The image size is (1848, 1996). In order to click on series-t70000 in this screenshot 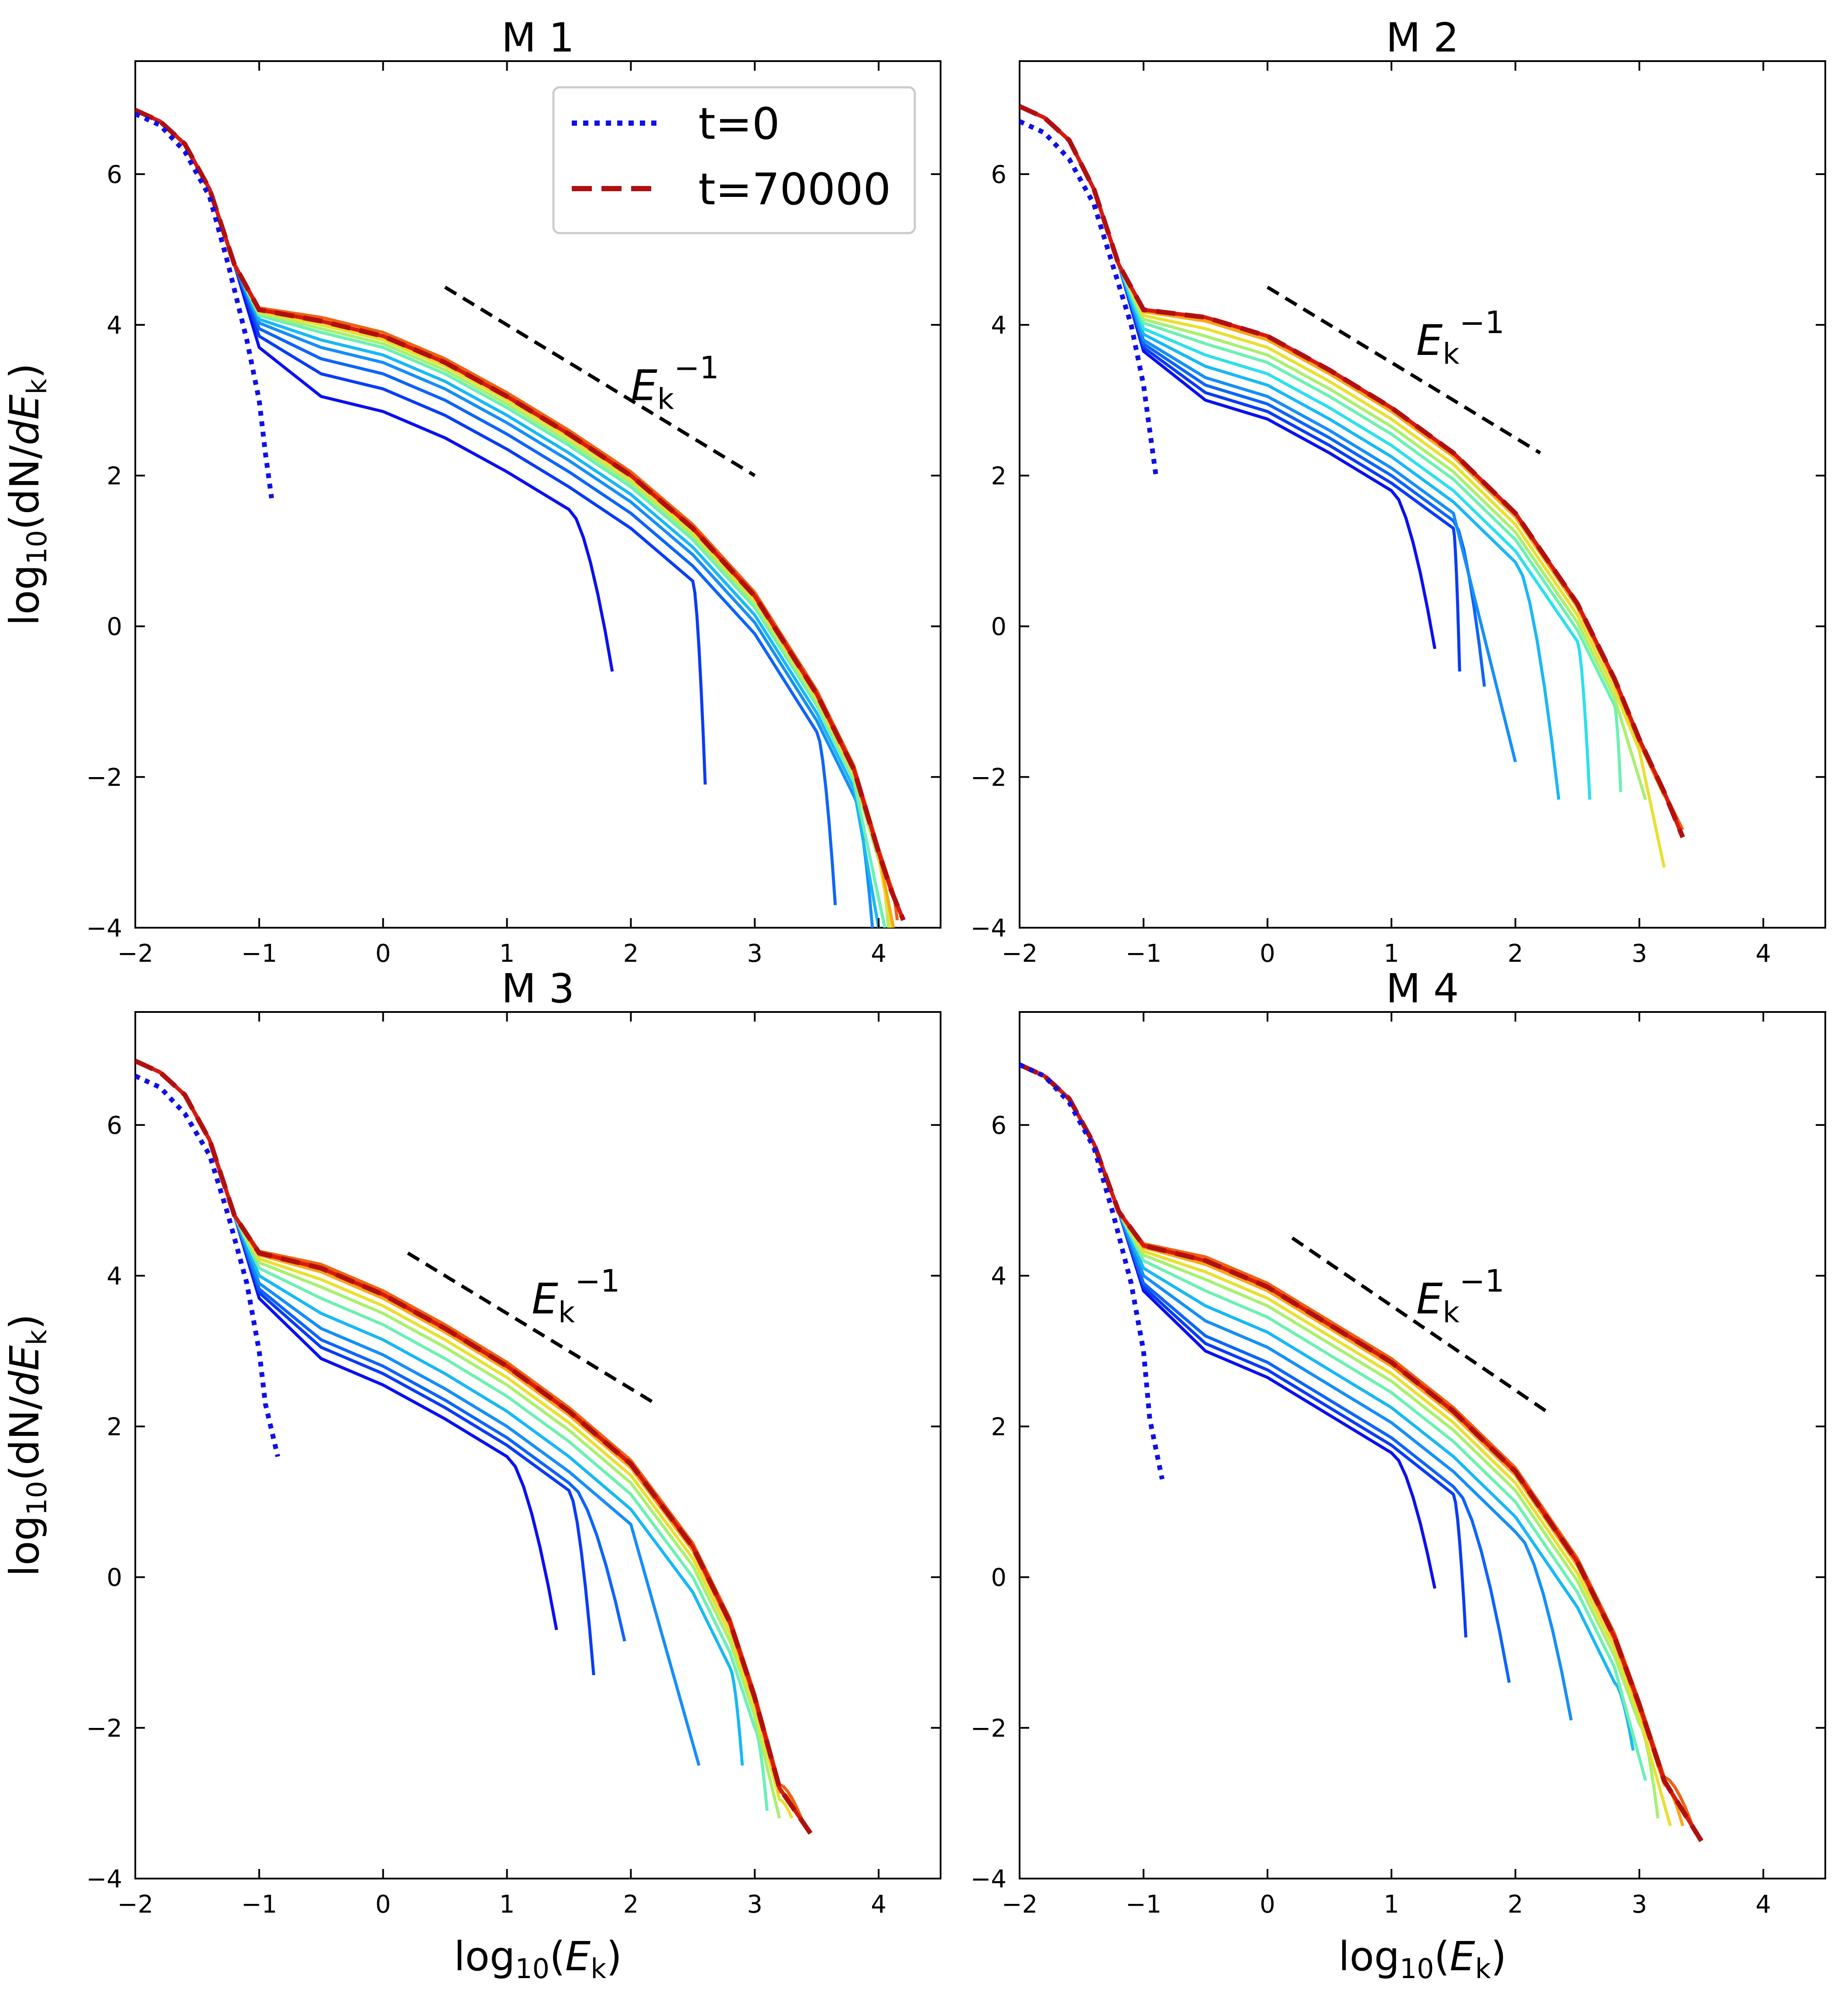, I will do `click(1353, 471)`.